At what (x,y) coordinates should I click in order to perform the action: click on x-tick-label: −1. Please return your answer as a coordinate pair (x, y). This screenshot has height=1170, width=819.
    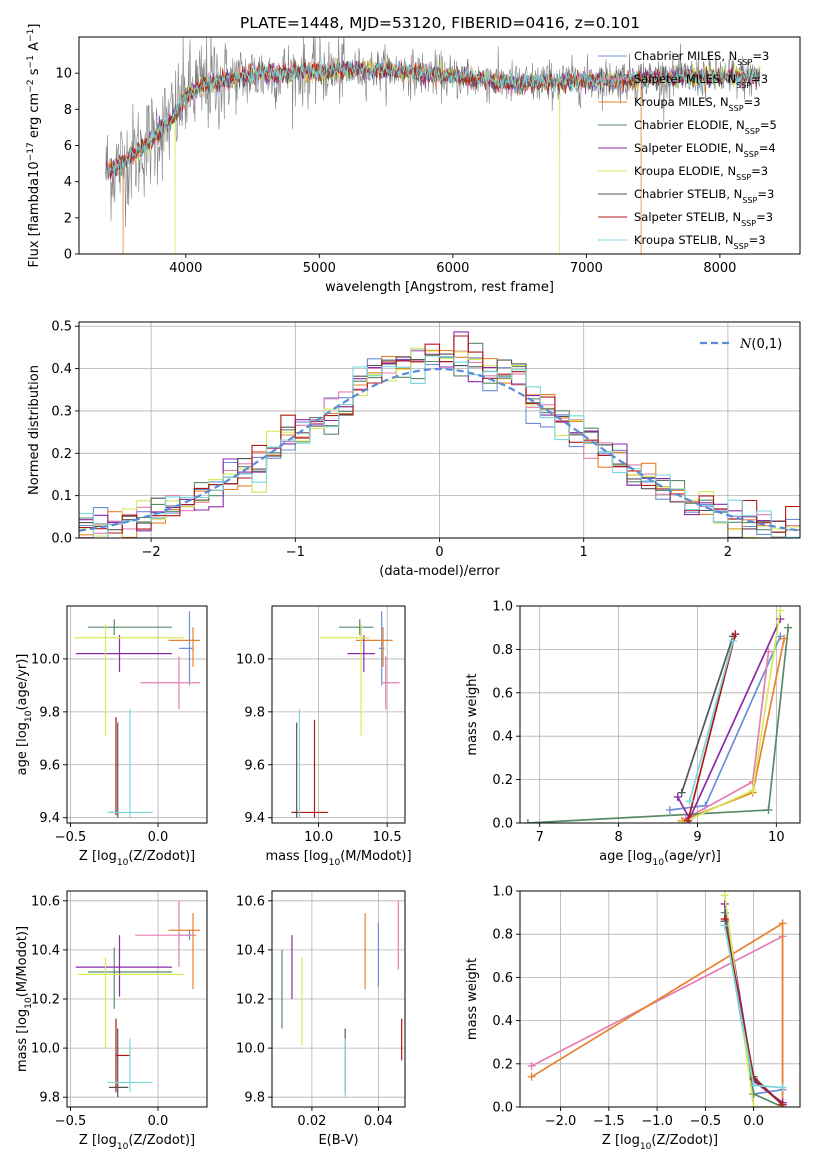
    Looking at the image, I should click on (295, 552).